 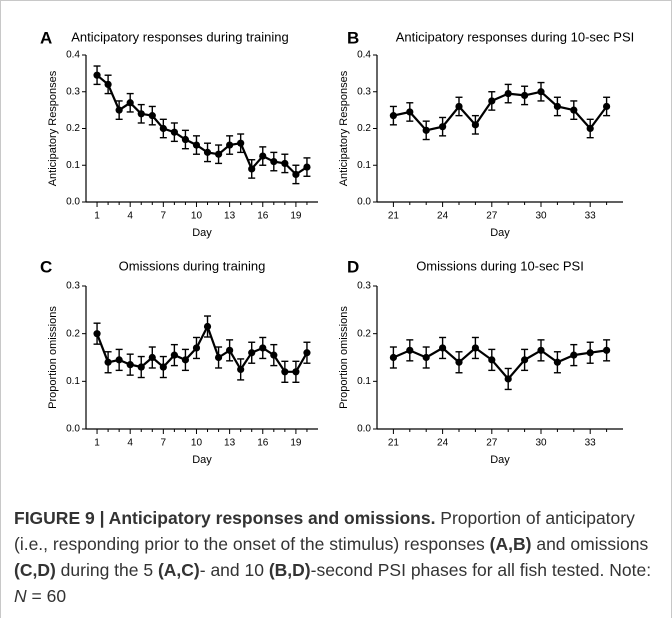 What do you see at coordinates (289, 570) in the screenshot?
I see `caption-ref-bd: (B,D)` at bounding box center [289, 570].